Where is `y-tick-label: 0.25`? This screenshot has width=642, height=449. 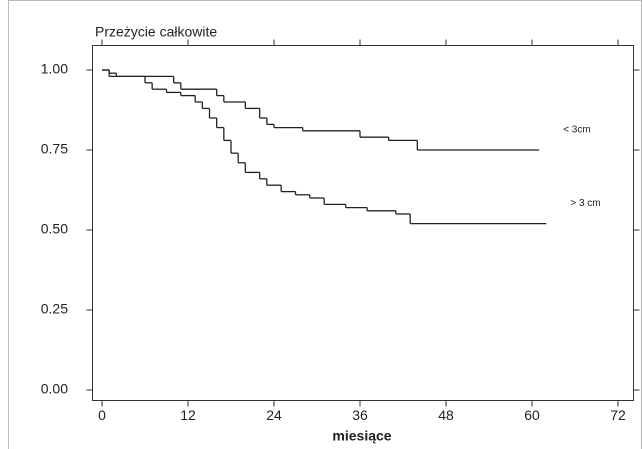
y-tick-label: 0.25 is located at coordinates (54, 309).